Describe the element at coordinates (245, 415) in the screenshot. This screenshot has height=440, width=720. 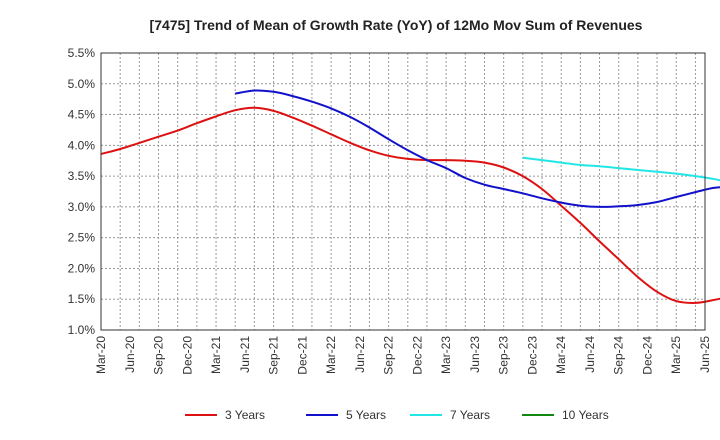
I see `legend-label: 3 Years` at that location.